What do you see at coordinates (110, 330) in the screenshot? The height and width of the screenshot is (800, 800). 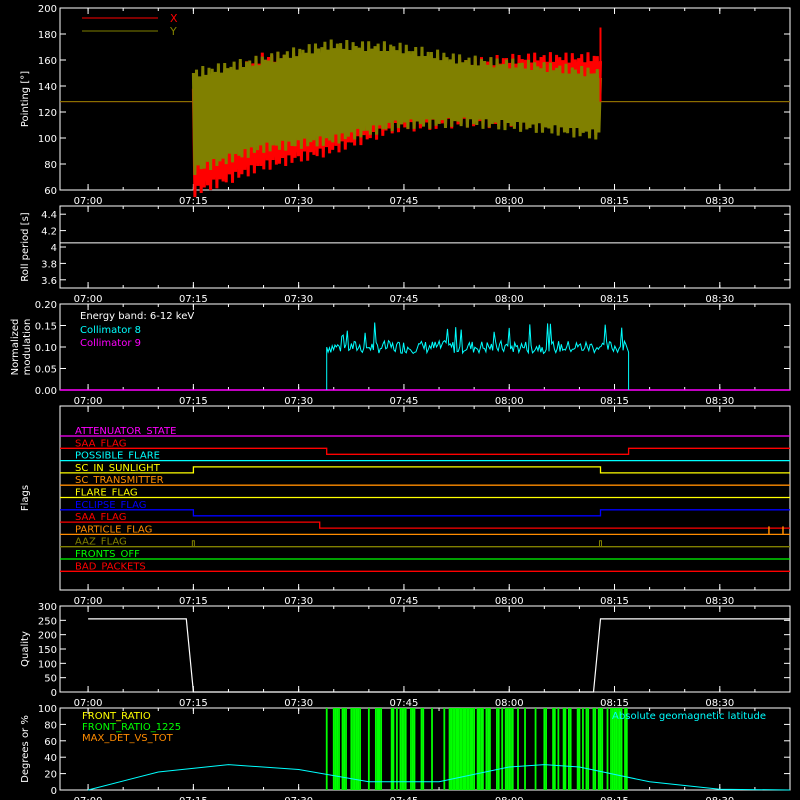 I see `legend-label-collimator-8: Collimator 8` at bounding box center [110, 330].